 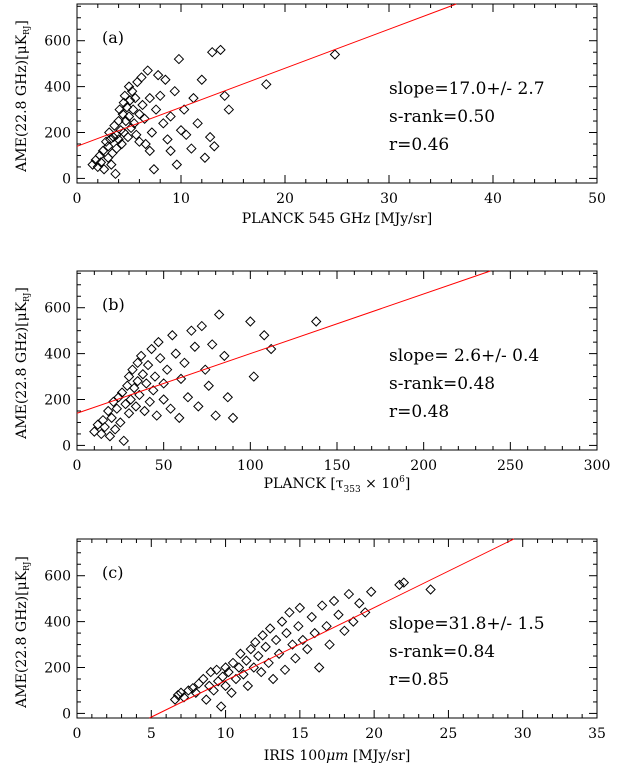 I want to click on y-tick-label: 600, so click(x=57, y=42).